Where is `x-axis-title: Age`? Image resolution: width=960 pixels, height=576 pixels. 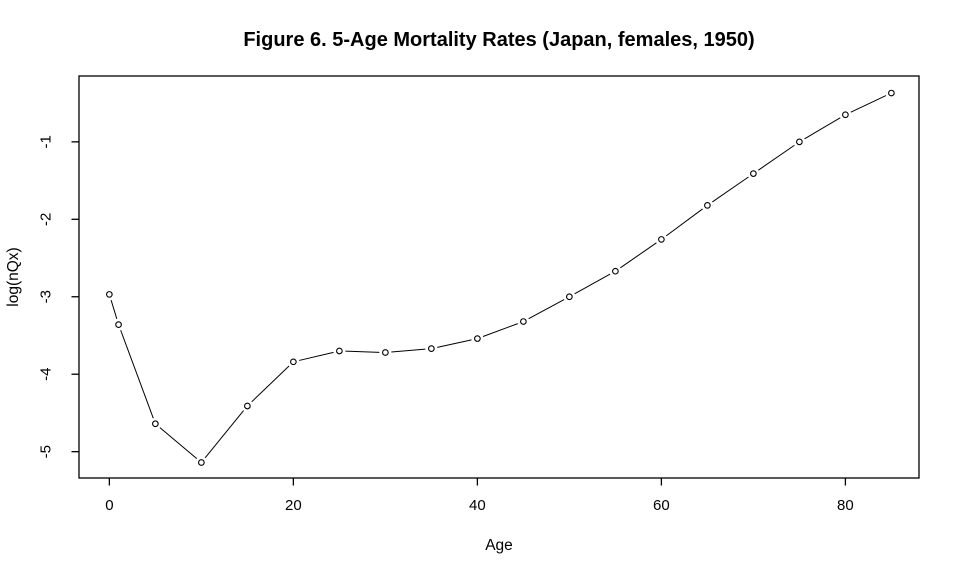 x-axis-title: Age is located at coordinates (499, 545).